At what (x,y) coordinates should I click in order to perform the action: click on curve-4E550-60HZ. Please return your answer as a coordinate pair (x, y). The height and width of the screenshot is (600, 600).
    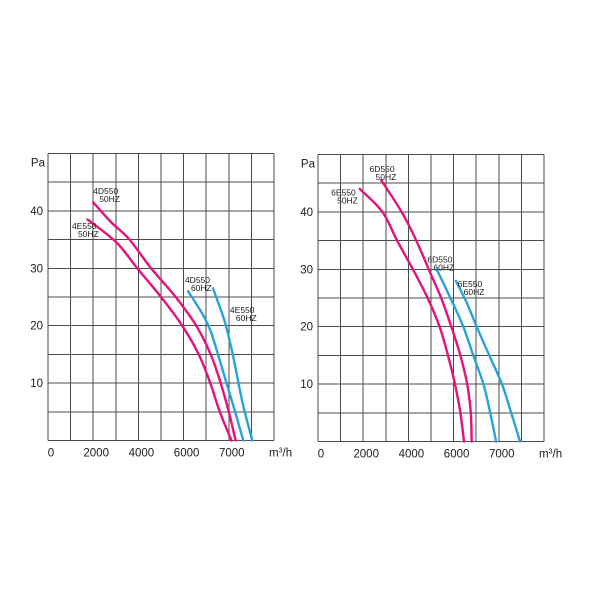
    Looking at the image, I should click on (232, 364).